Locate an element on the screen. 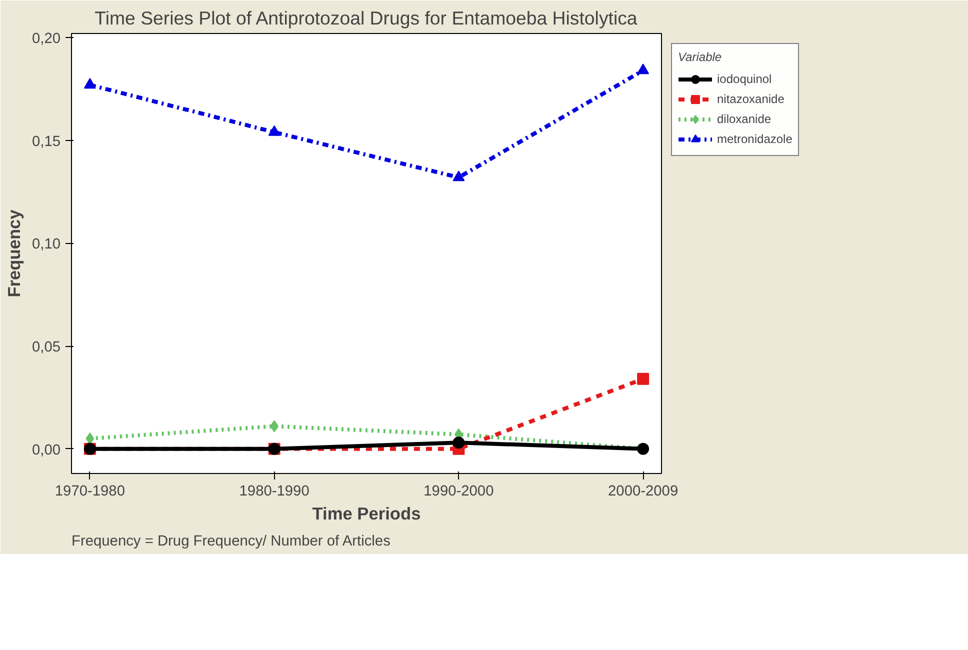 Image resolution: width=968 pixels, height=650 pixels. x-tick-label: 1990-2000 is located at coordinates (459, 492).